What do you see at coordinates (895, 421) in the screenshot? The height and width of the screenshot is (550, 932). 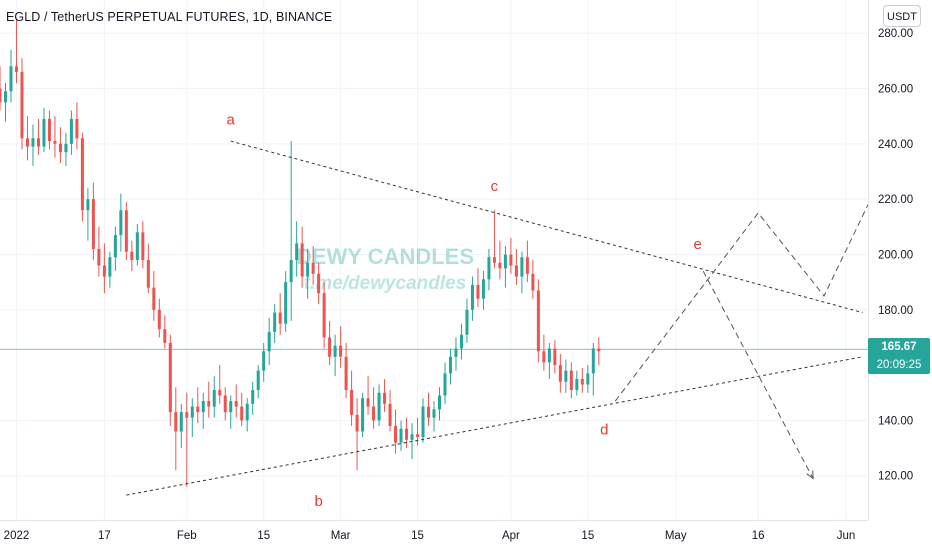 I see `price-tick-label: 140.00` at bounding box center [895, 421].